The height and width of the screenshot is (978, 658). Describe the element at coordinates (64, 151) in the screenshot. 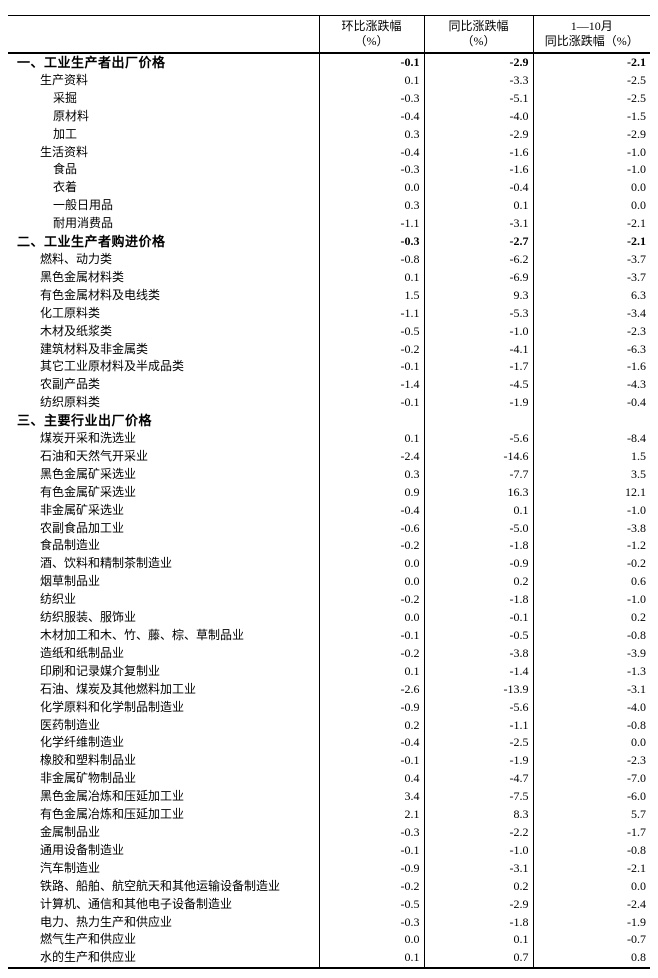

I see `row-label: 生活资料` at that location.